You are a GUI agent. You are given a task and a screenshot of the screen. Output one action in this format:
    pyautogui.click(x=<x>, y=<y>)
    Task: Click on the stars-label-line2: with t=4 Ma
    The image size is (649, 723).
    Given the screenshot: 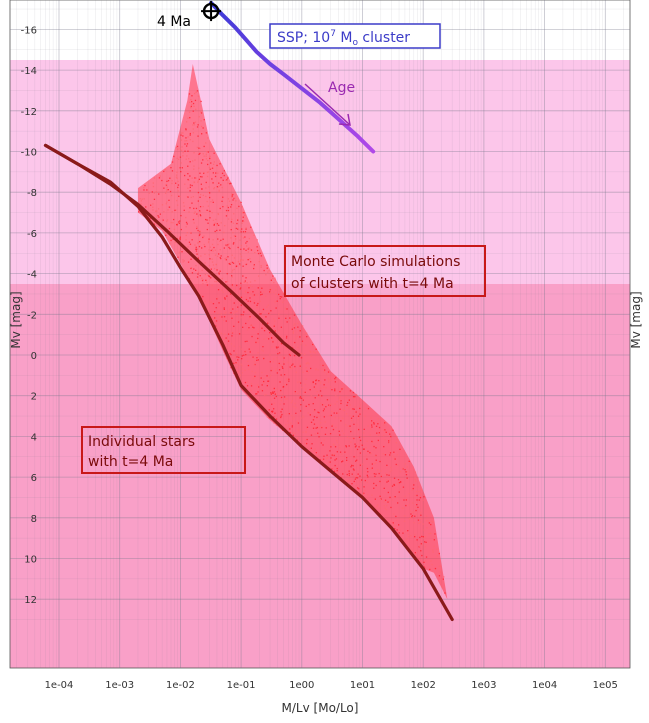 What is the action you would take?
    pyautogui.click(x=130, y=462)
    